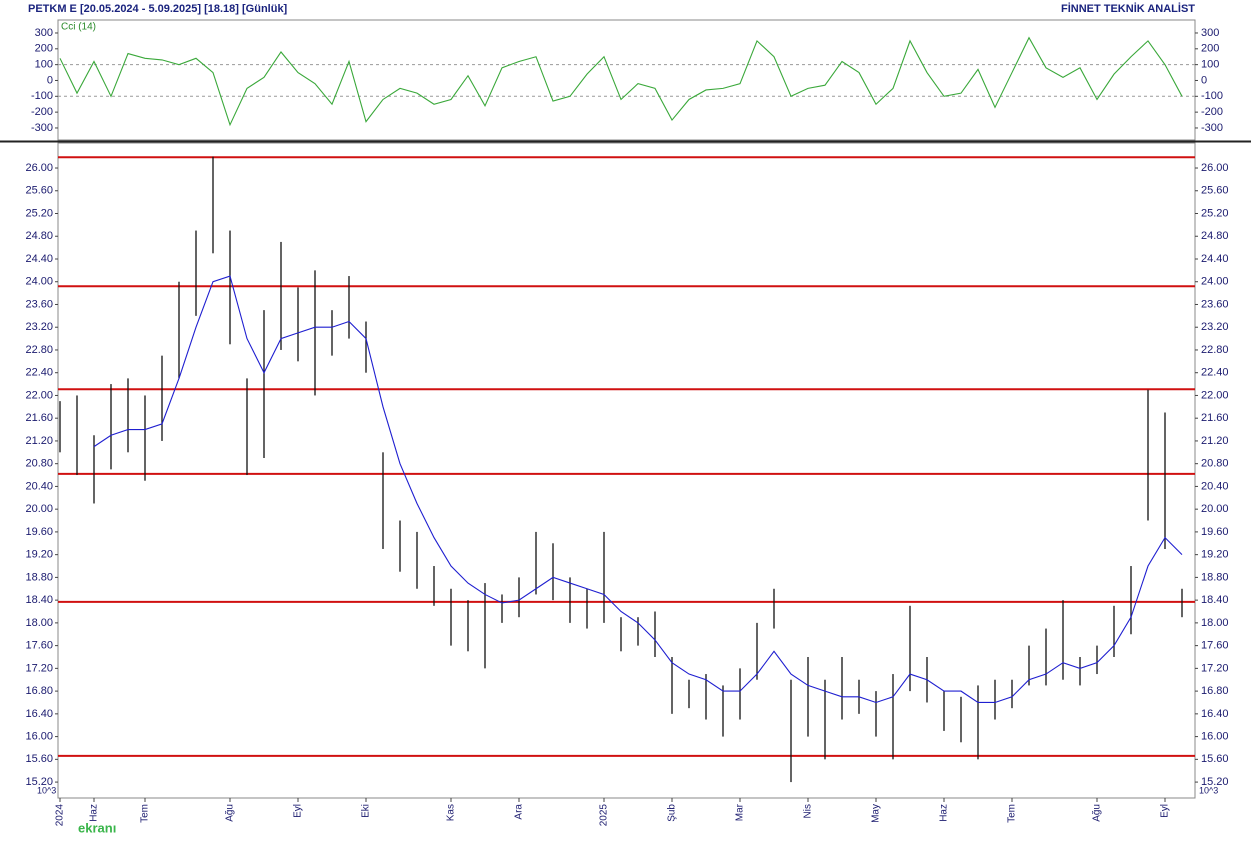 This screenshot has width=1251, height=841. I want to click on x-tick-label: Nis, so click(808, 811).